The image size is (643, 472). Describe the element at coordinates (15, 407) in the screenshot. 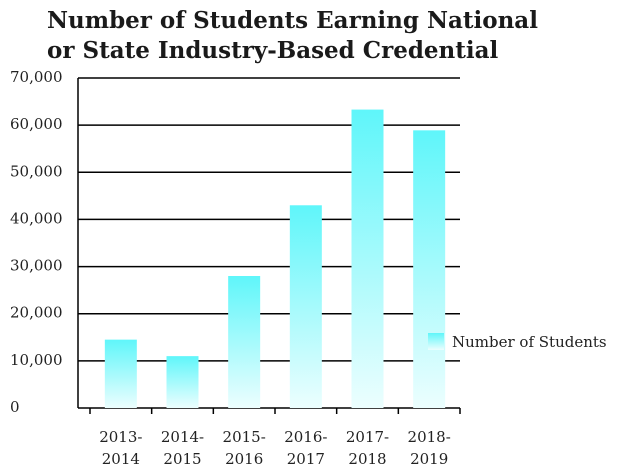

I see `y-tick-label: 0` at that location.